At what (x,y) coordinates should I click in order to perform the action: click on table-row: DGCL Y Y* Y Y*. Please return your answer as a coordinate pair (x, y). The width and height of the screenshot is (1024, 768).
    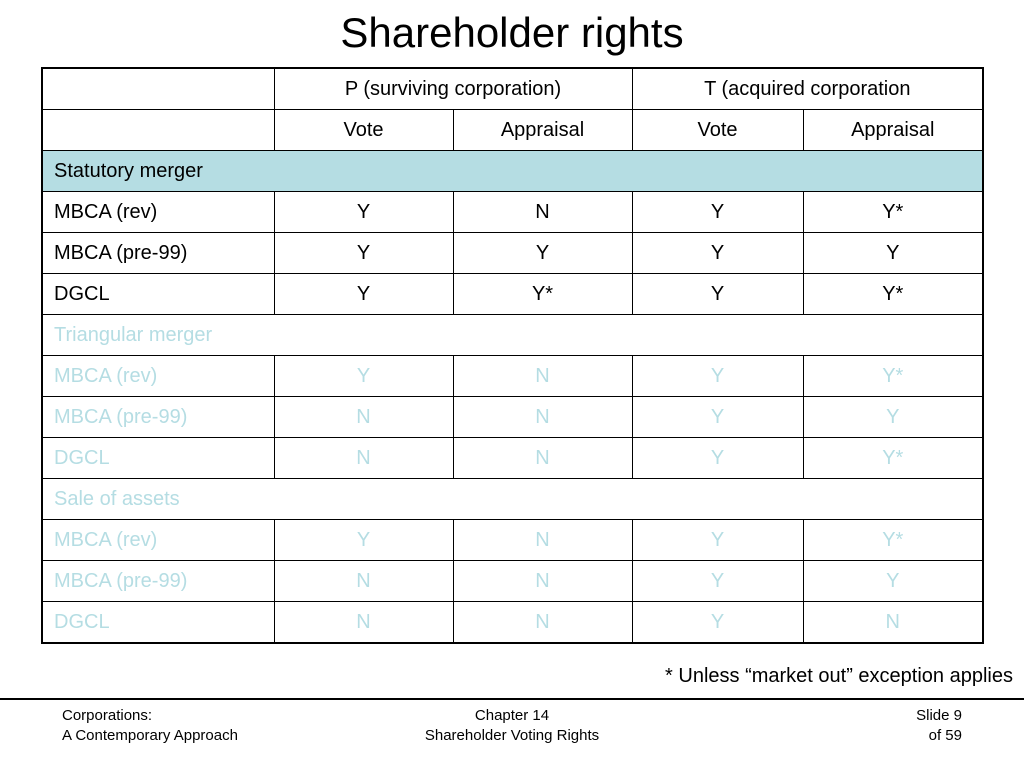
    Looking at the image, I should click on (512, 294).